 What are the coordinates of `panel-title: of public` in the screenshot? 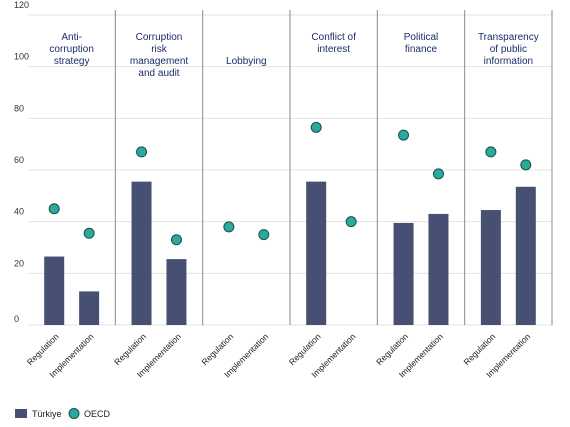 It's located at (508, 49).